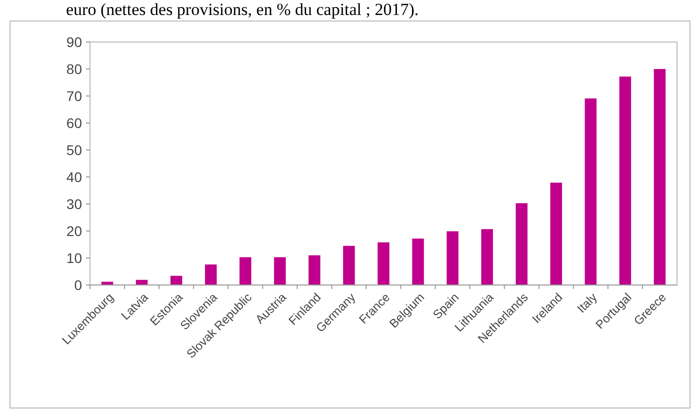  What do you see at coordinates (74, 176) in the screenshot?
I see `y-tick-label: 40` at bounding box center [74, 176].